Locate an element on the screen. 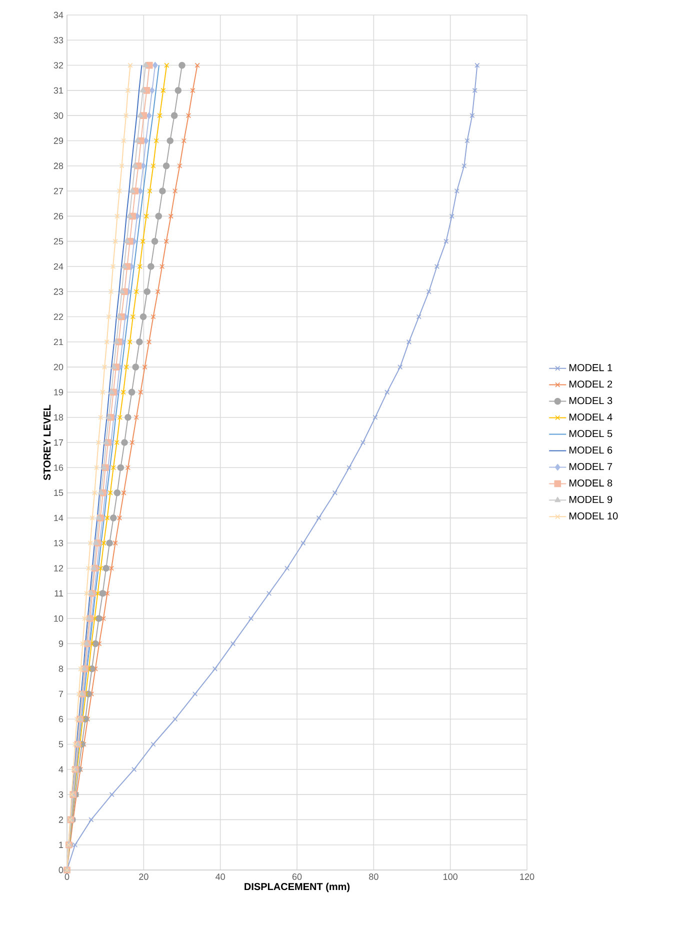  y-tick-label: 21 is located at coordinates (59, 342).